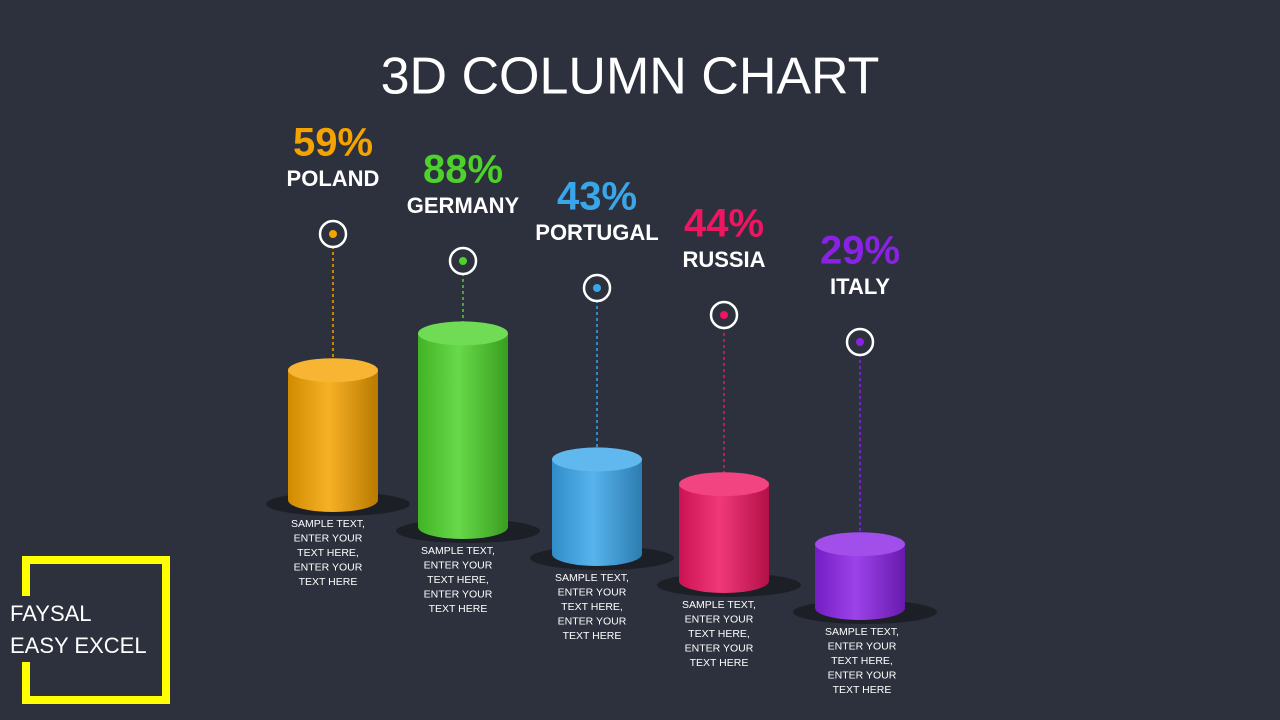  I want to click on value-label: 43%, so click(597, 197).